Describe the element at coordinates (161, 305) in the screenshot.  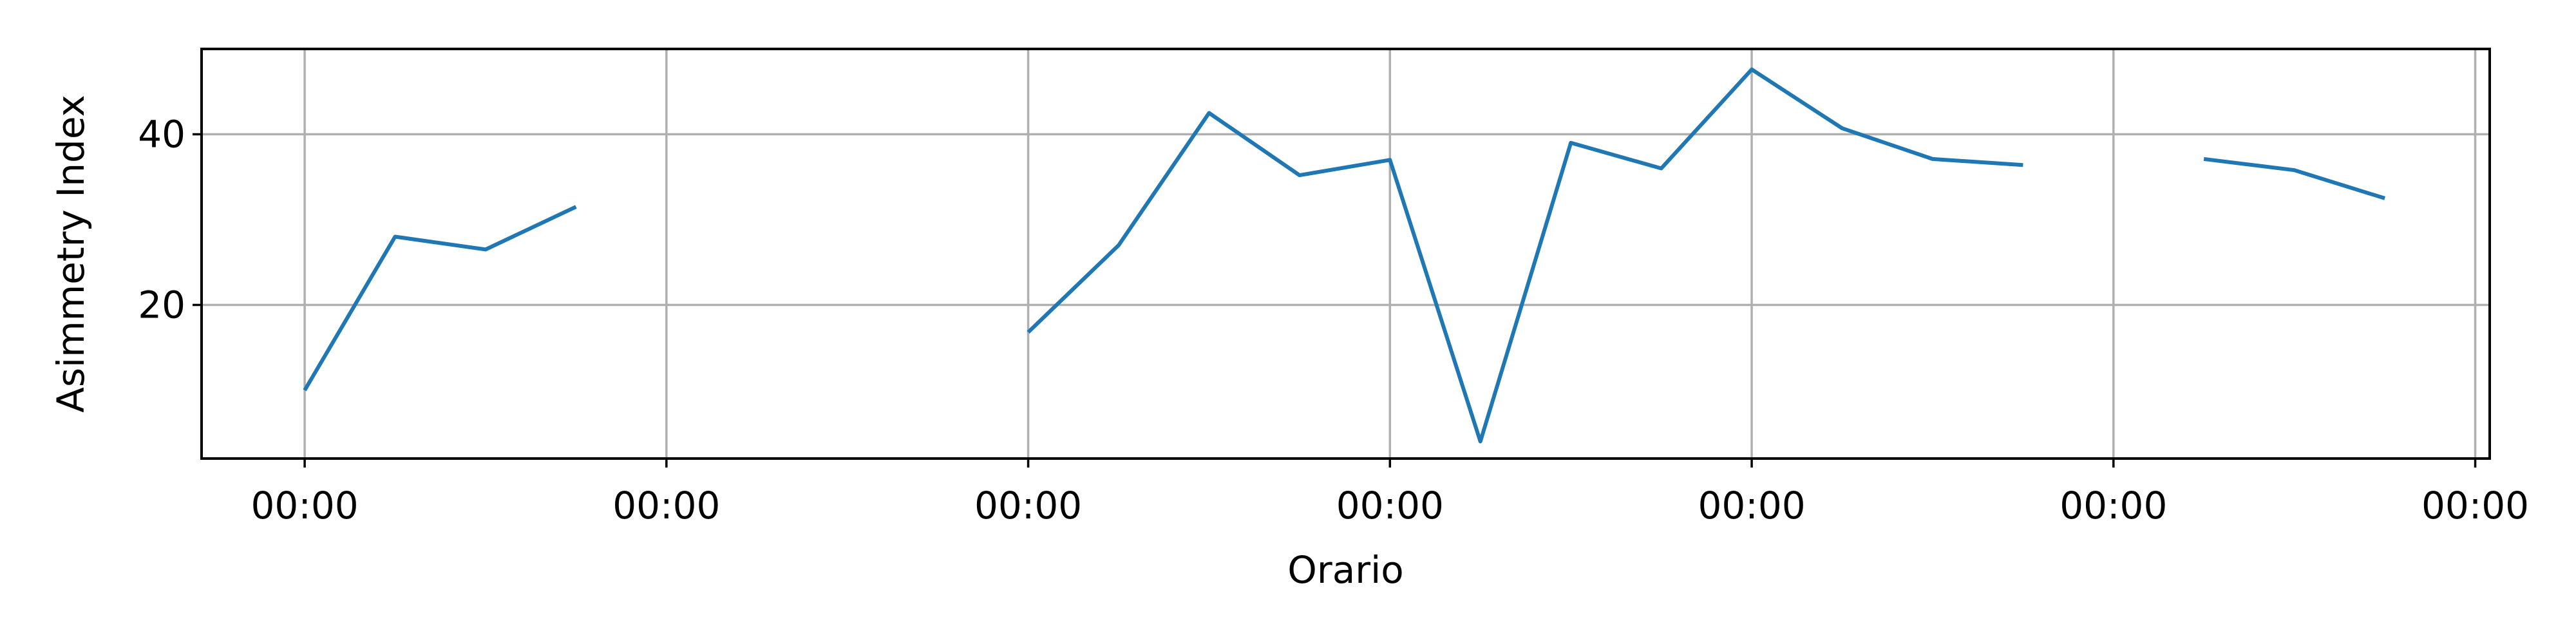
I see `y-tick-label: 20` at that location.